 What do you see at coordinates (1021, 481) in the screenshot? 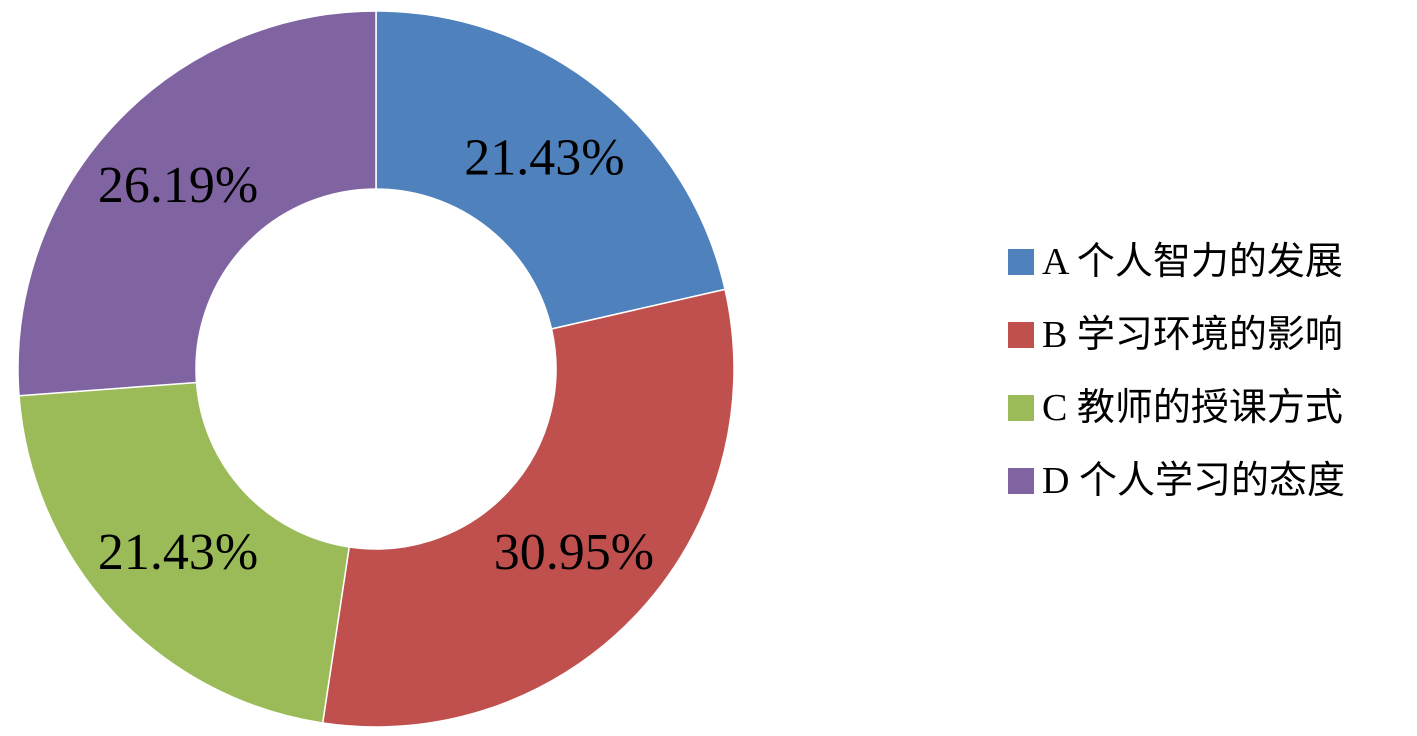
I see `legend-swatch-d` at bounding box center [1021, 481].